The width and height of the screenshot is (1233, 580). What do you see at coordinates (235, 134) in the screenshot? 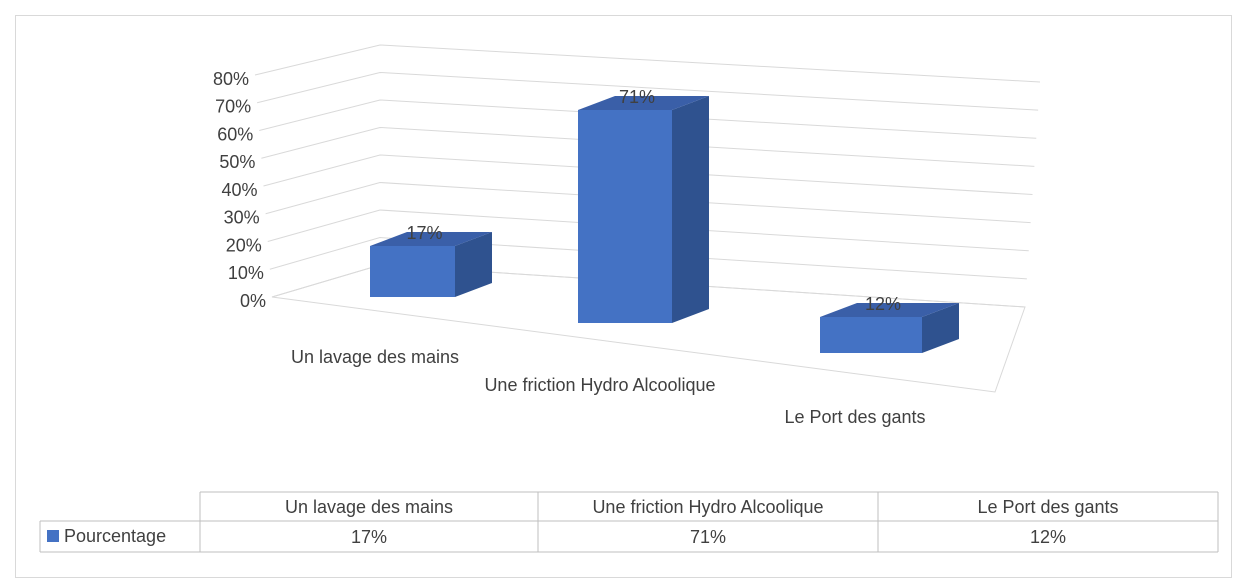
I see `y-tick-label: 60%` at bounding box center [235, 134].